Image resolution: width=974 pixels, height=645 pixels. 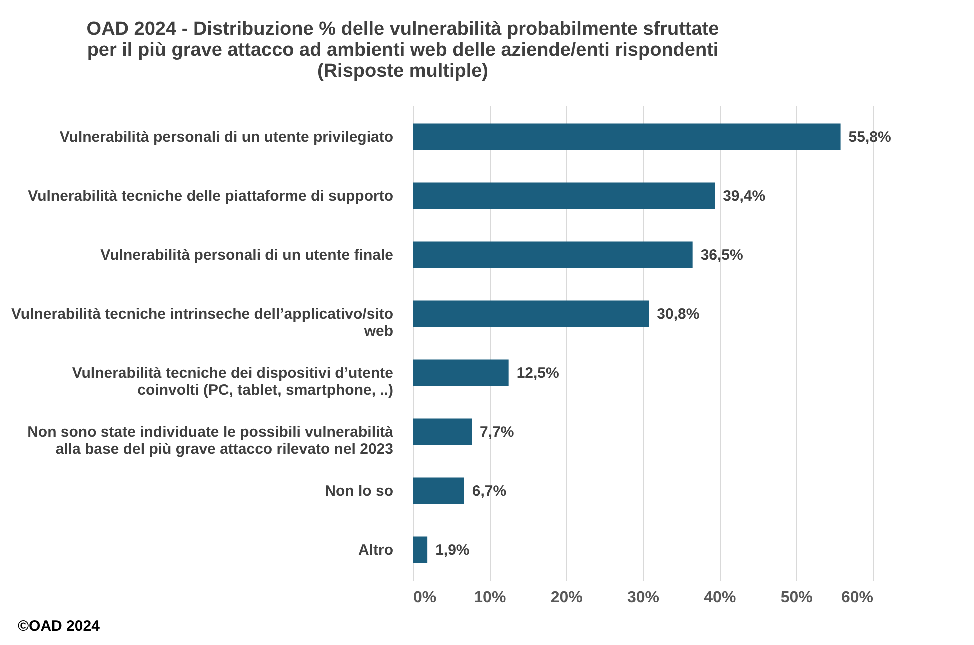 I want to click on data-label: 39,4%, so click(x=744, y=196).